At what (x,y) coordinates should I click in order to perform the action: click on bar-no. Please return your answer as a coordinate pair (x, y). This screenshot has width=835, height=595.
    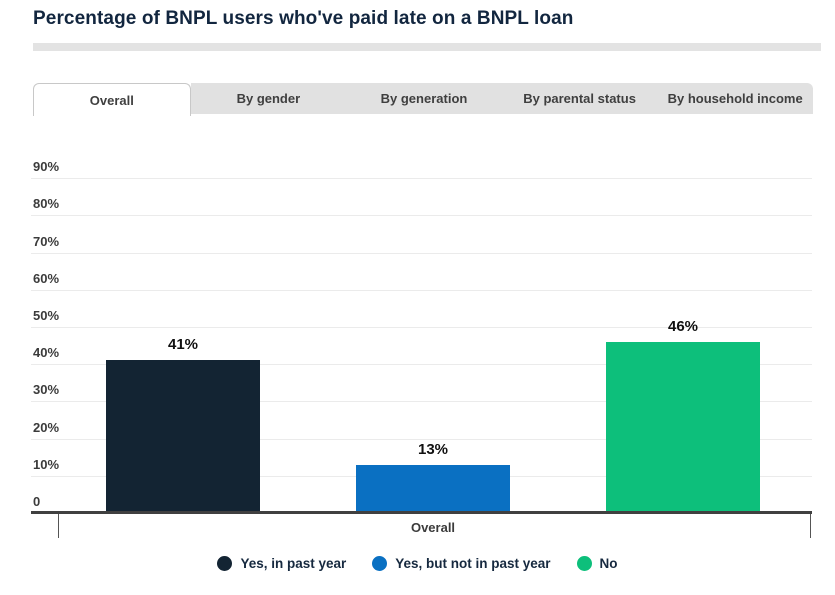
    Looking at the image, I should click on (683, 427).